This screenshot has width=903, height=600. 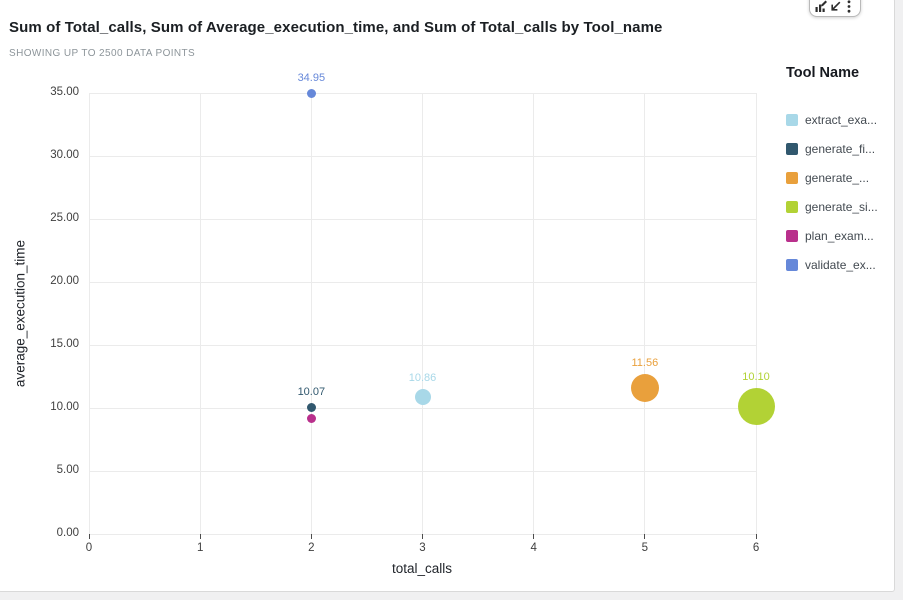 What do you see at coordinates (64, 344) in the screenshot?
I see `y-axis-tick-label: 15.00` at bounding box center [64, 344].